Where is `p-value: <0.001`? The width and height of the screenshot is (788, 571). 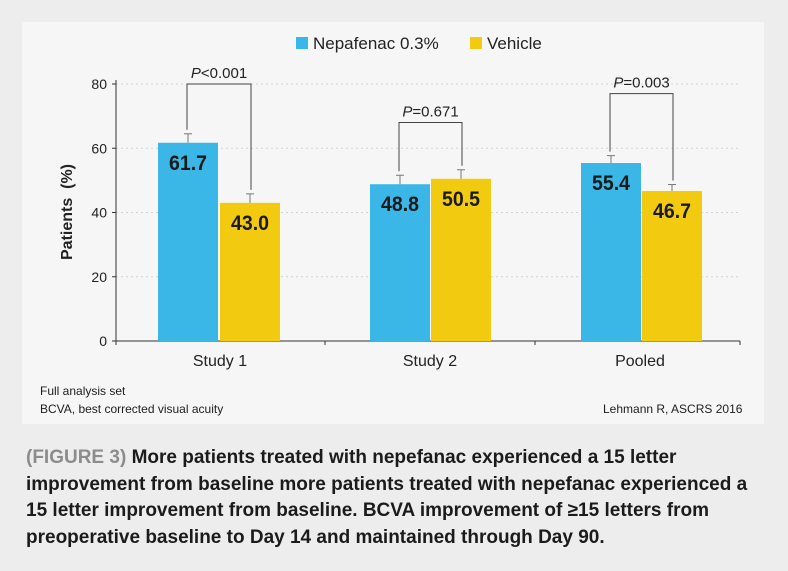
p-value: <0.001 is located at coordinates (224, 73).